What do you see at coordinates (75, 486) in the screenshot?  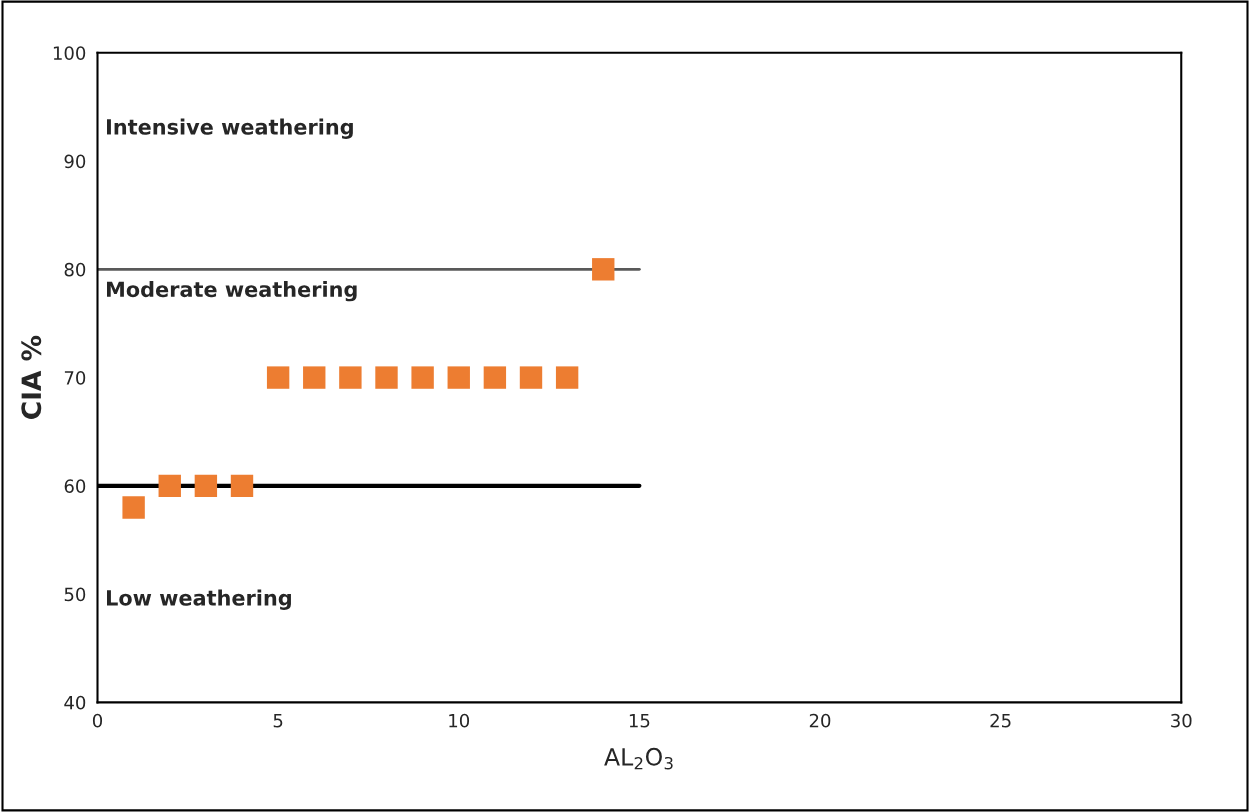 I see `y-tick-label: 60` at bounding box center [75, 486].